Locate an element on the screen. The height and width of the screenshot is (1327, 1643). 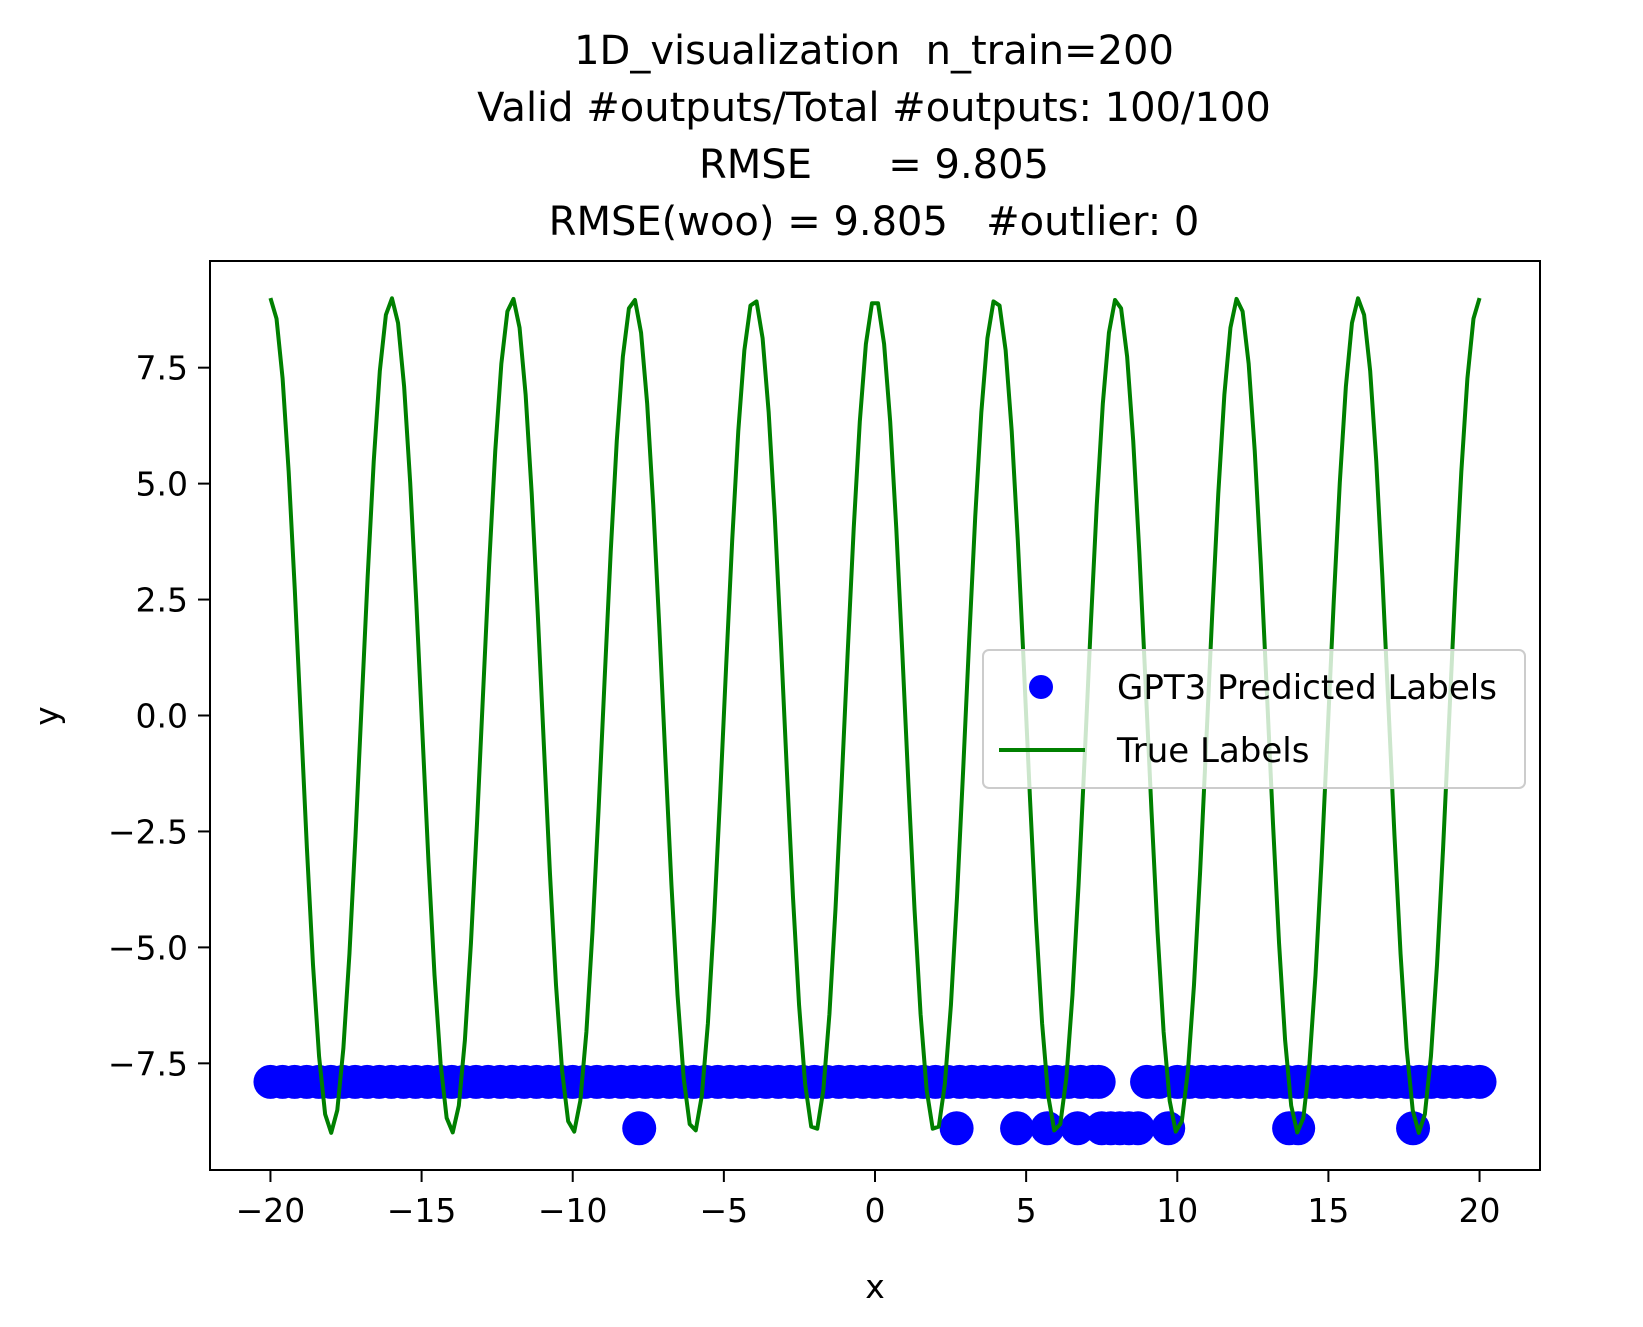
title-line-4: RMSE(woo) = 9.805 #outlier: 0 is located at coordinates (874, 222).